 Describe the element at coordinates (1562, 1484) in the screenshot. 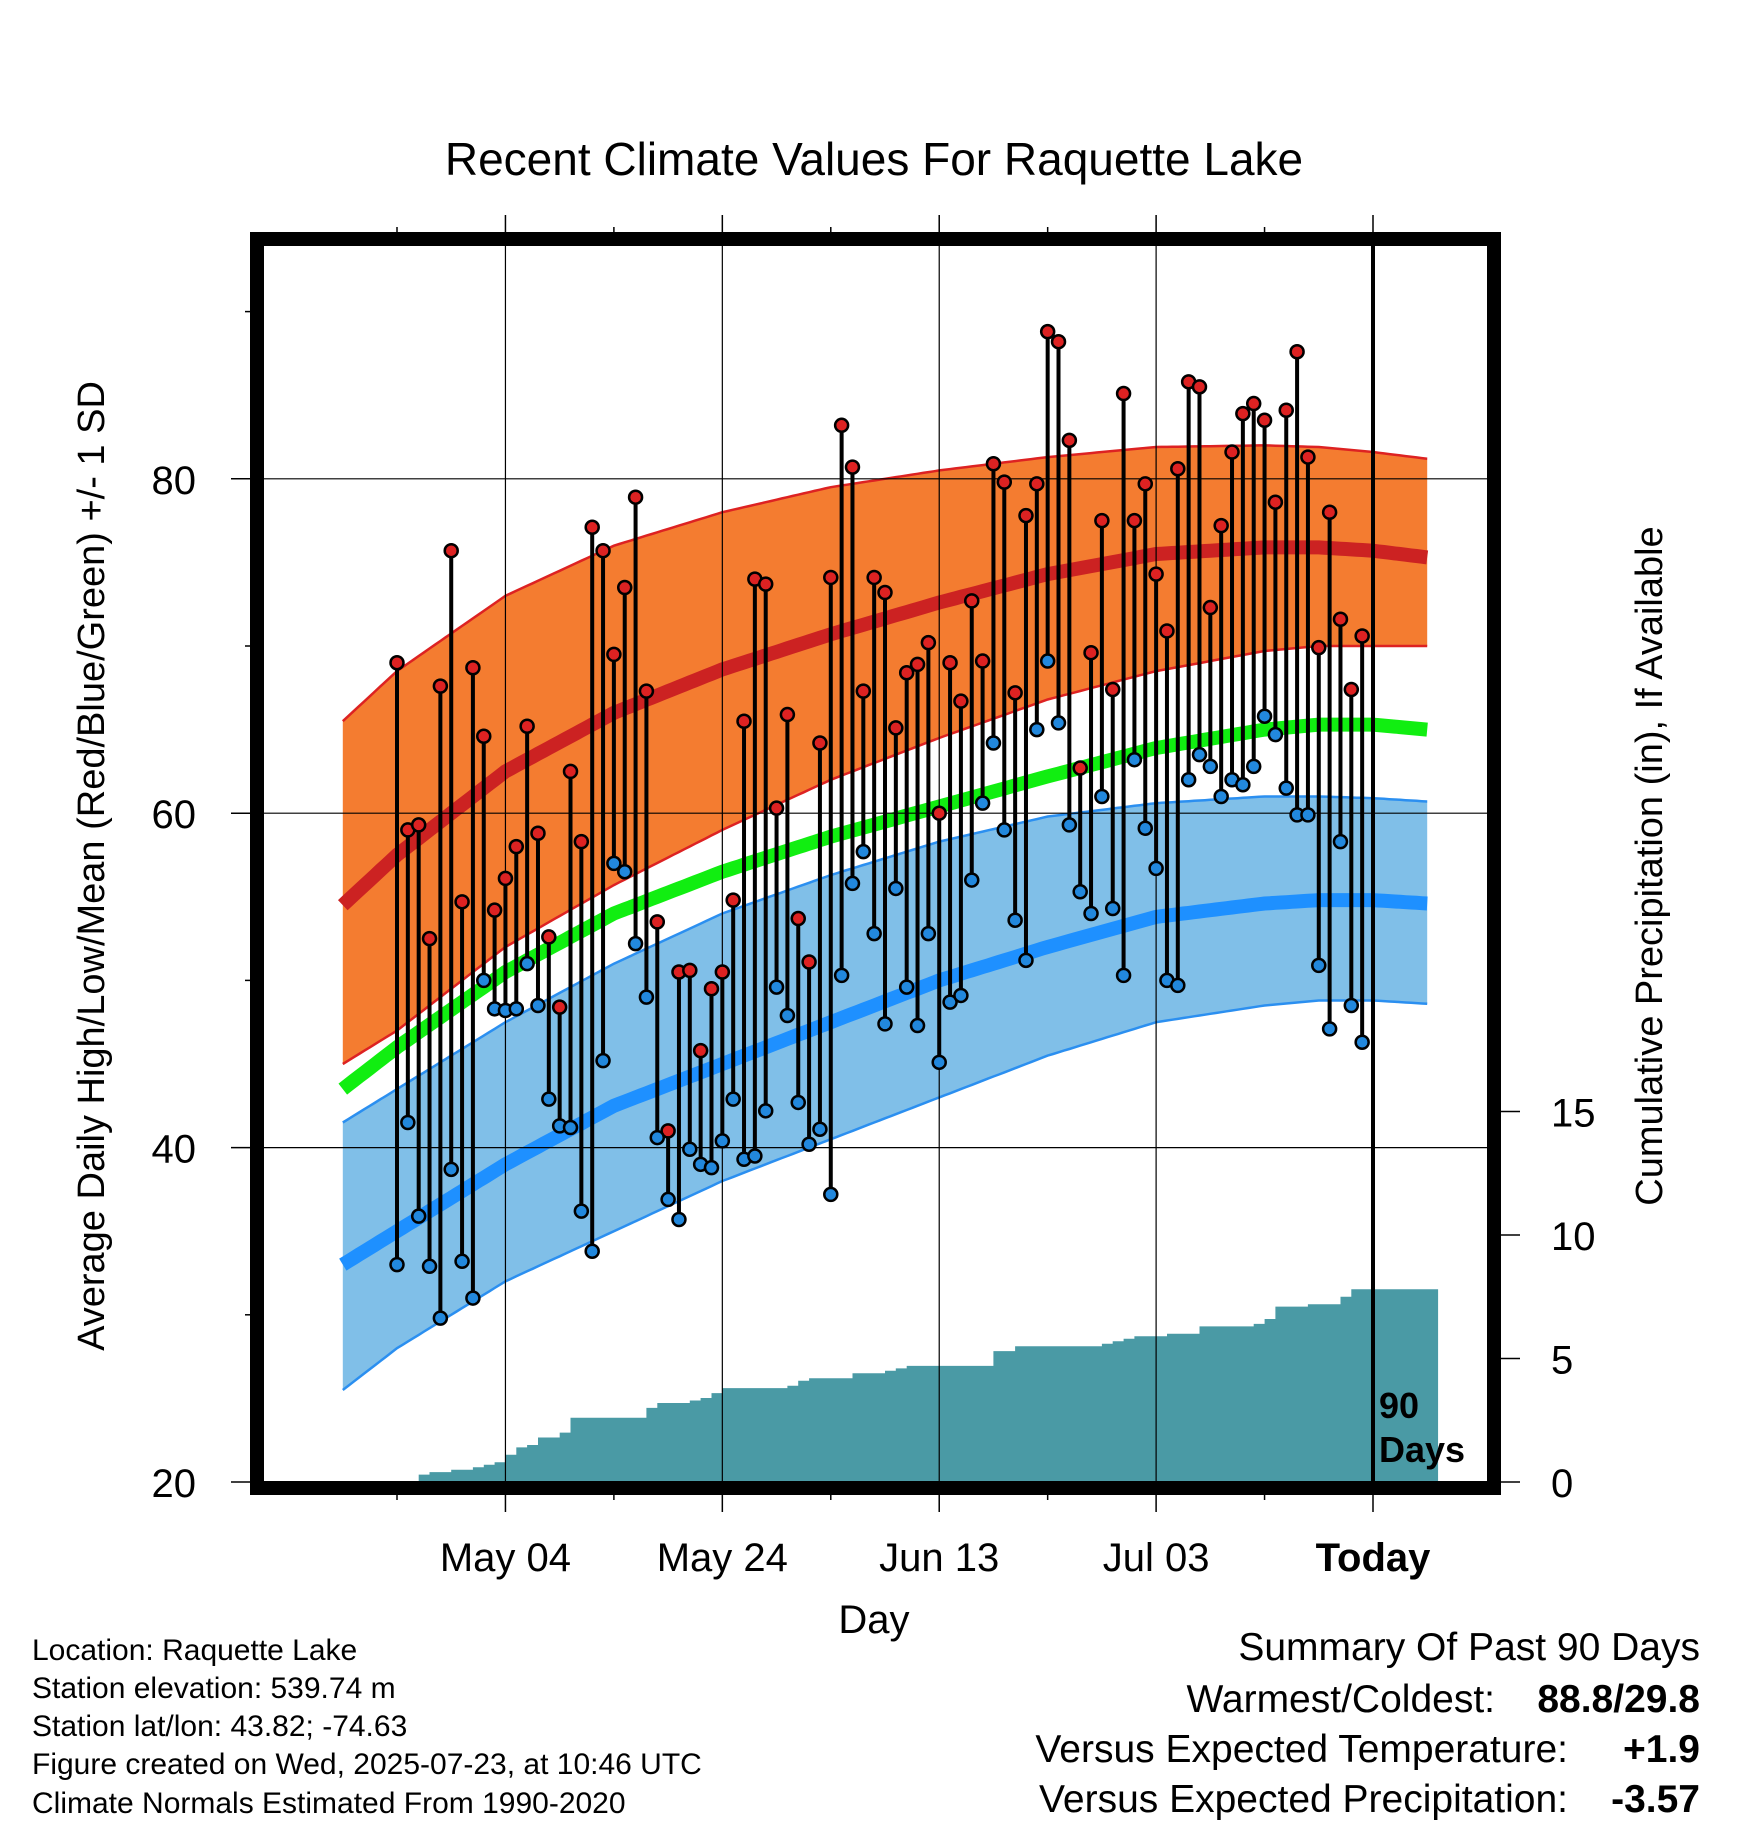

I see `y2-tick-label: 0` at that location.